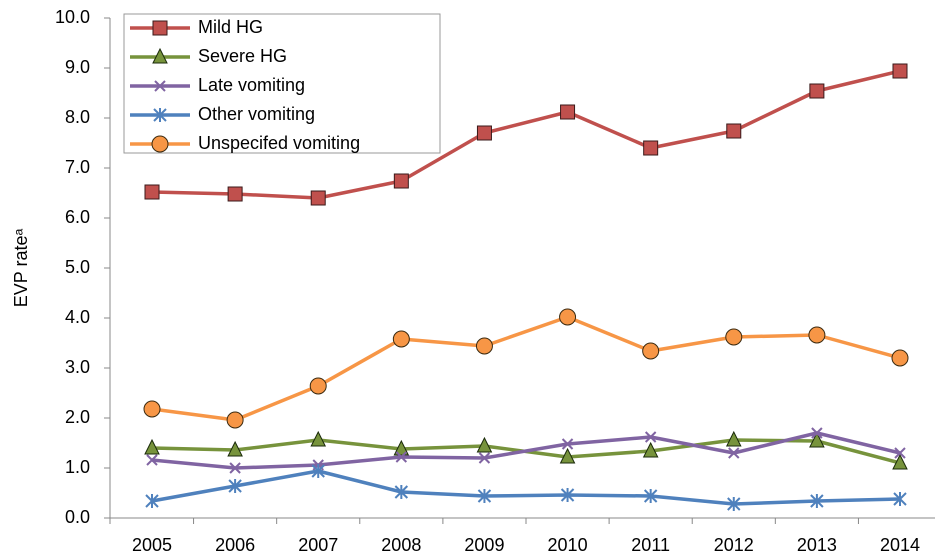 The height and width of the screenshot is (556, 935). I want to click on legend-label: Late vomiting, so click(251, 85).